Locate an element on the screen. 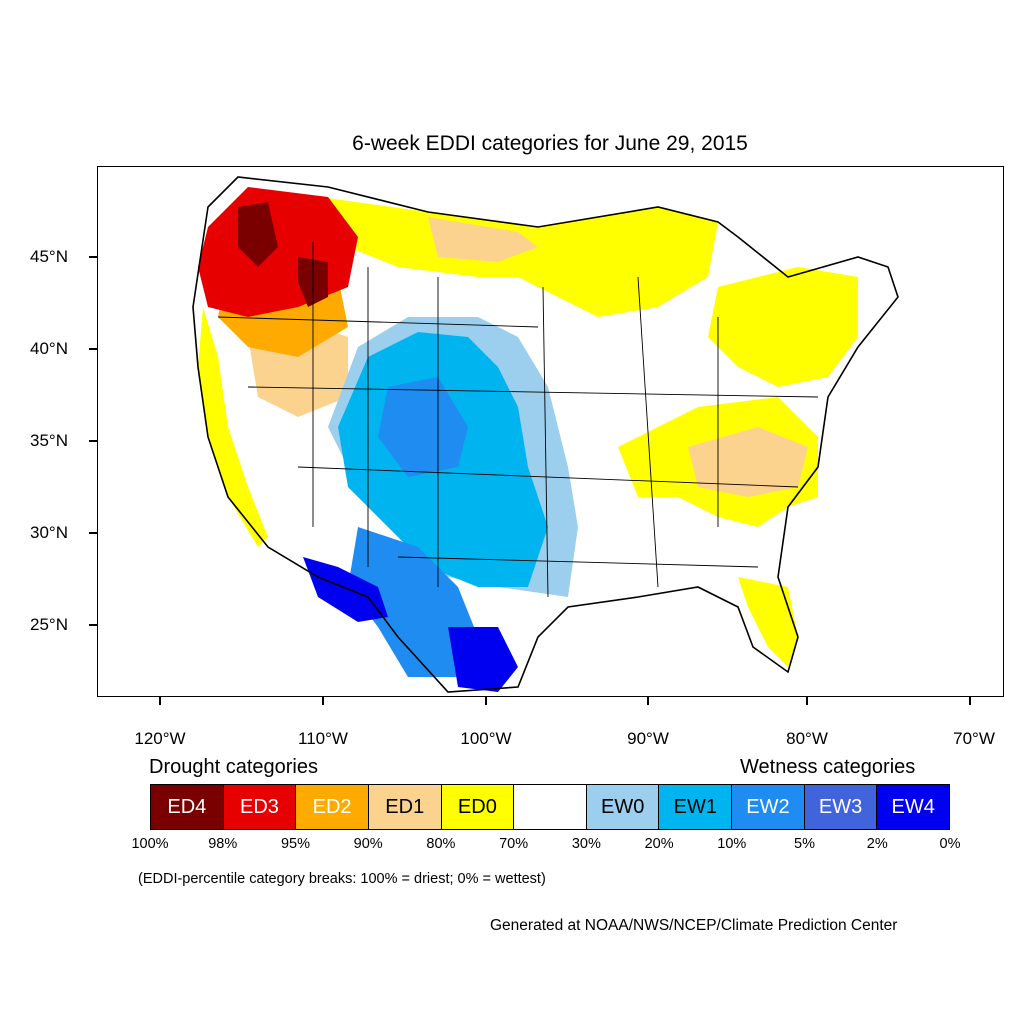  lat-label: 40°N is located at coordinates (49, 348).